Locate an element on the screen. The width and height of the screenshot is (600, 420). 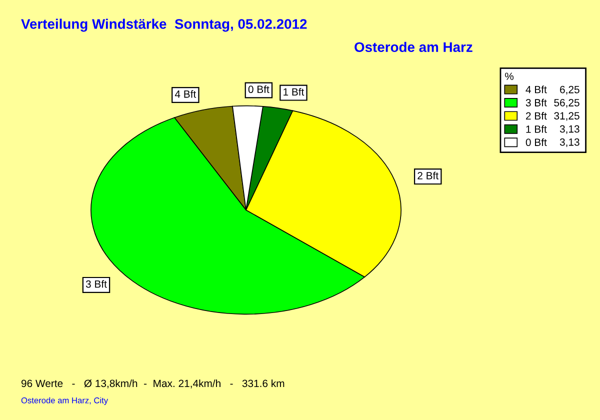
legend-label: 0 Bft is located at coordinates (536, 142).